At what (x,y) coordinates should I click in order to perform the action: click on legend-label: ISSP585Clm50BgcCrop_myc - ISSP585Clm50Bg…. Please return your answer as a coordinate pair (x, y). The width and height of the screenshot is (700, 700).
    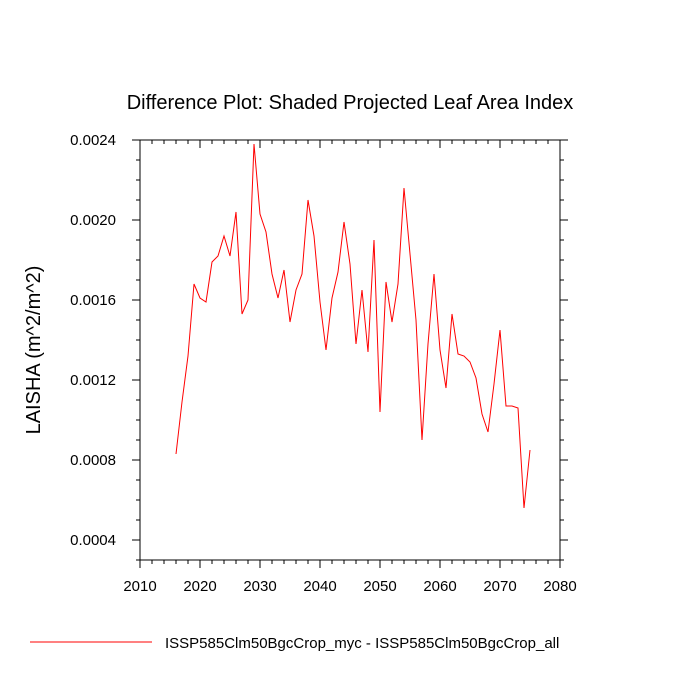
    Looking at the image, I should click on (362, 643).